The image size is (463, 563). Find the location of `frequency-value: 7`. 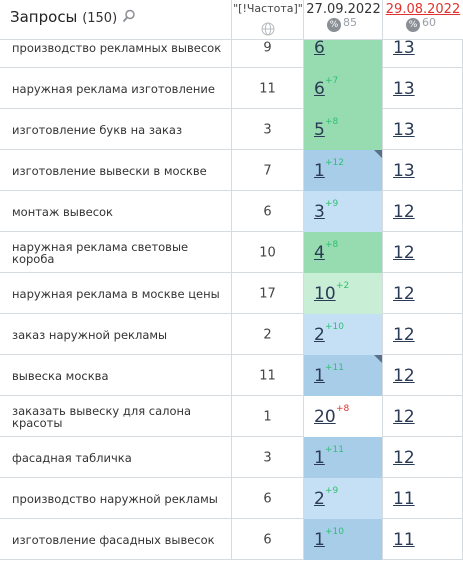

frequency-value: 7 is located at coordinates (267, 170).